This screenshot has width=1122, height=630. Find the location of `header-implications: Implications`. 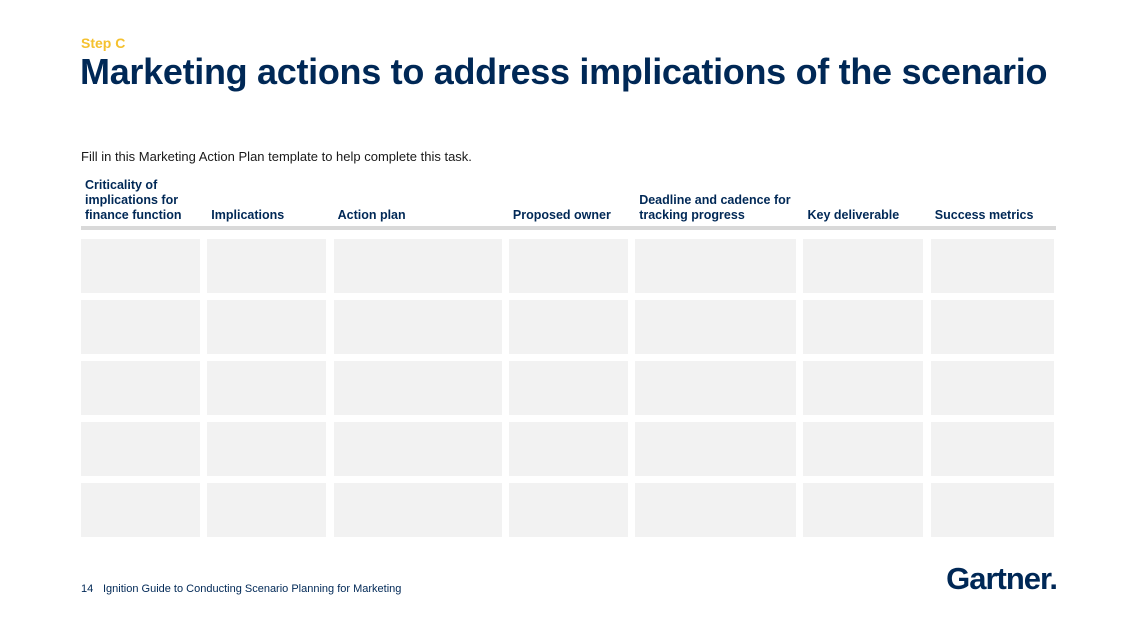

header-implications: Implications is located at coordinates (248, 215).